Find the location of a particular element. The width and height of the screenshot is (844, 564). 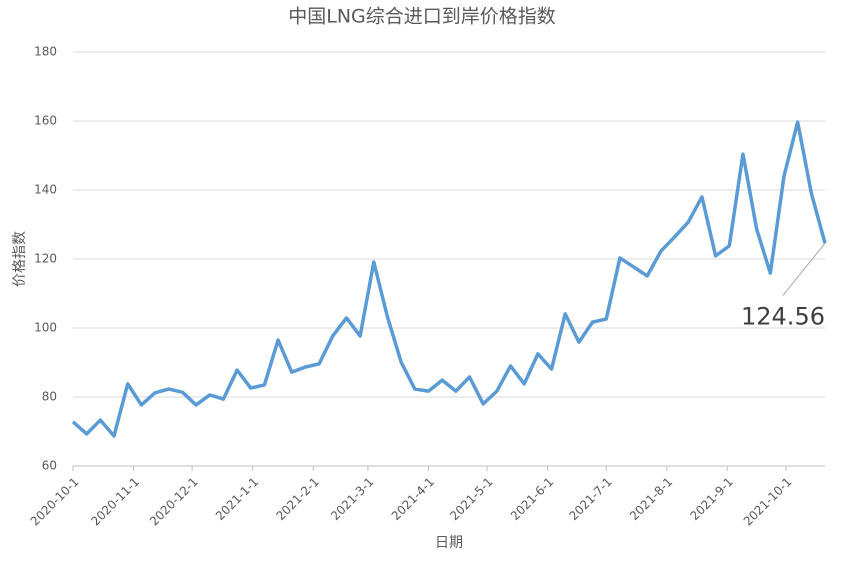

x-tick-label: 2021-9-1 is located at coordinates (712, 499).